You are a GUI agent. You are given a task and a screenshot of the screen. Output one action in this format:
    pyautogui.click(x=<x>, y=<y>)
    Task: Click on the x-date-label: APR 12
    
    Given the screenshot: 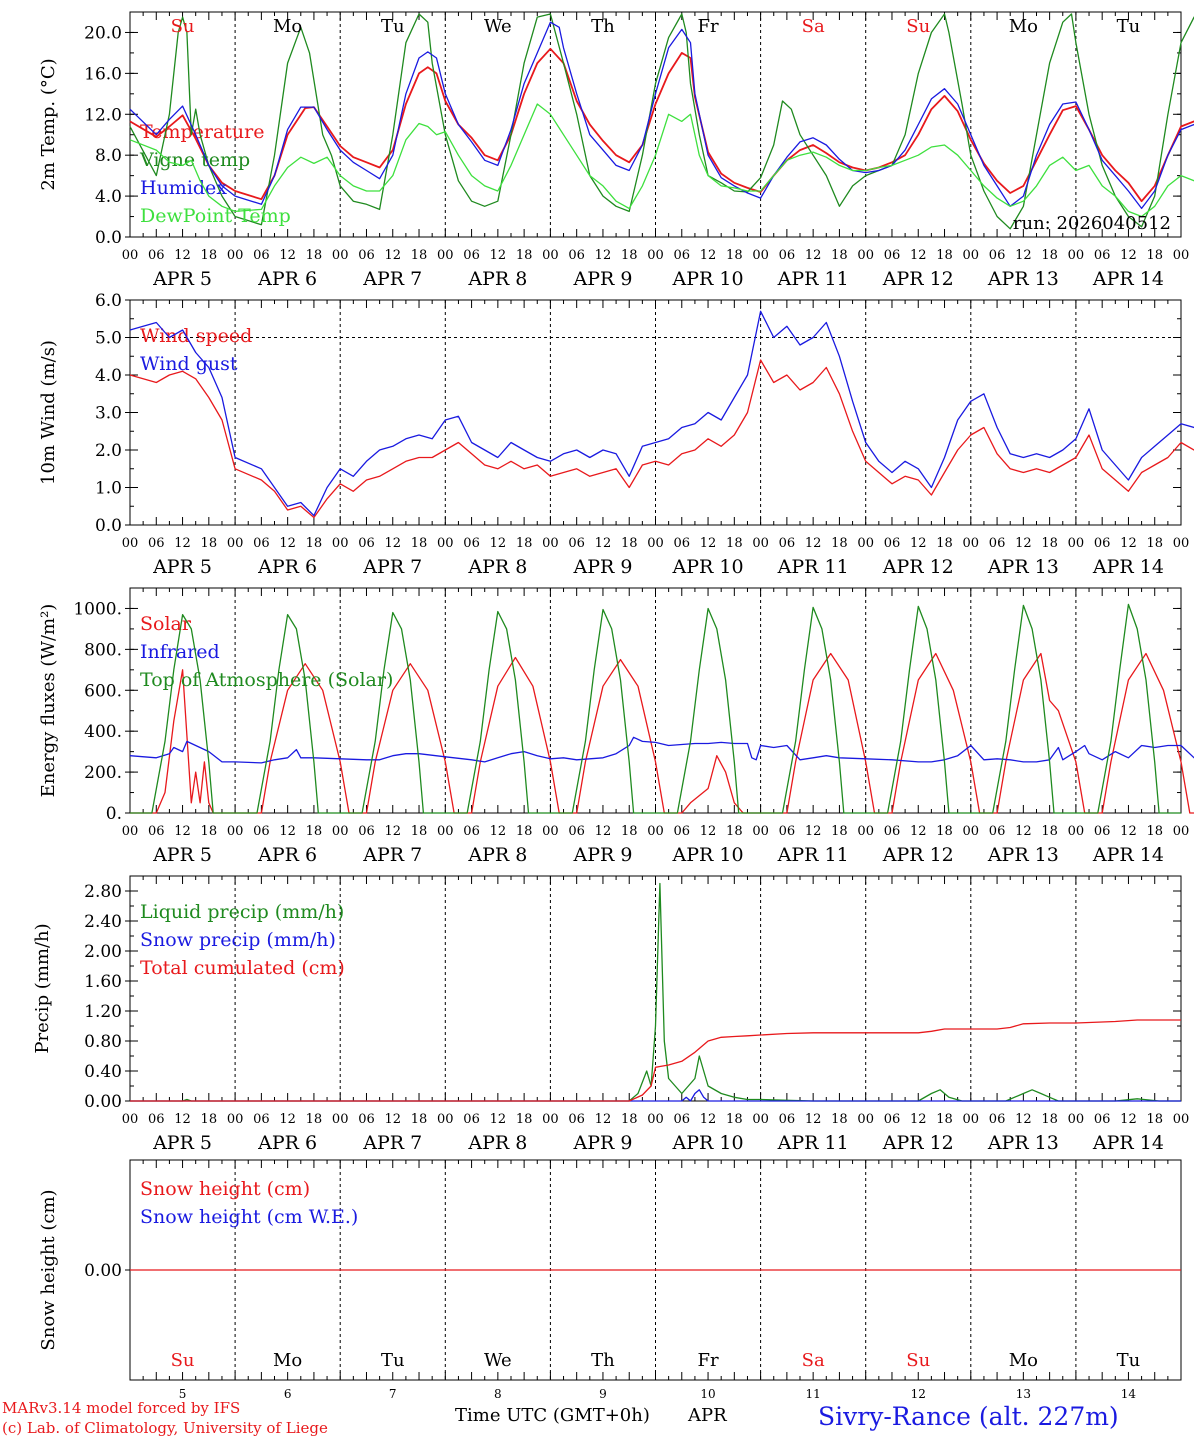 What is the action you would take?
    pyautogui.click(x=918, y=279)
    